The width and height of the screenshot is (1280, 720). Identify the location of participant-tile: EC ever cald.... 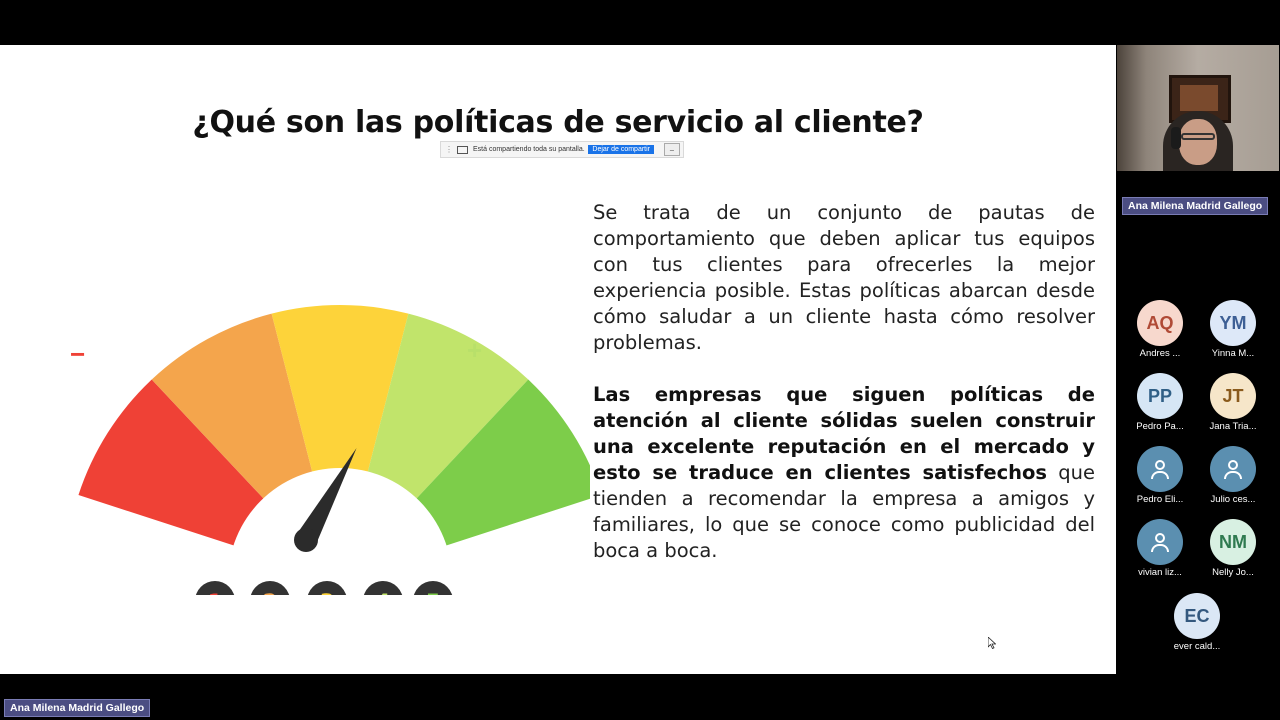
(1197, 622).